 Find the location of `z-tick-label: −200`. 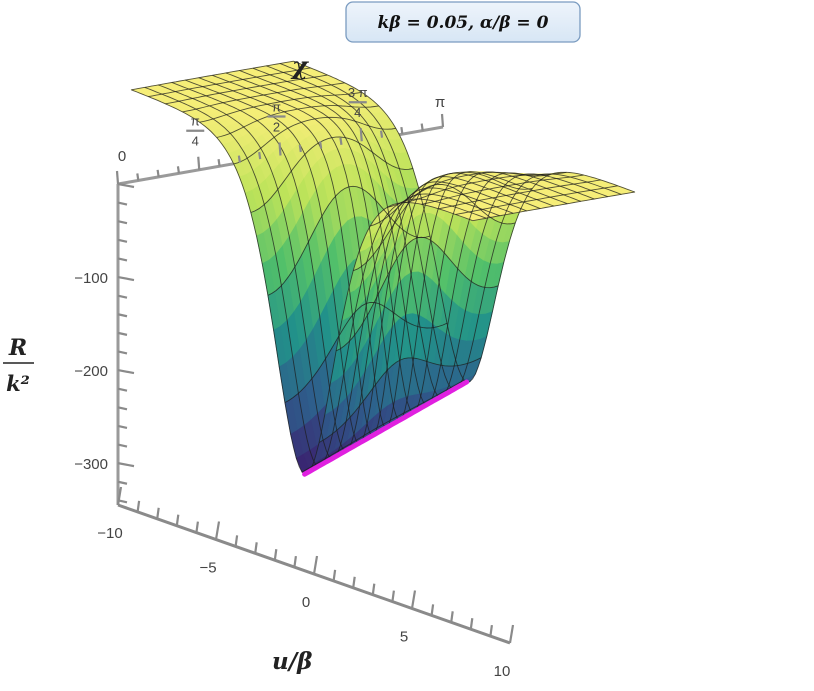

z-tick-label: −200 is located at coordinates (91, 371).